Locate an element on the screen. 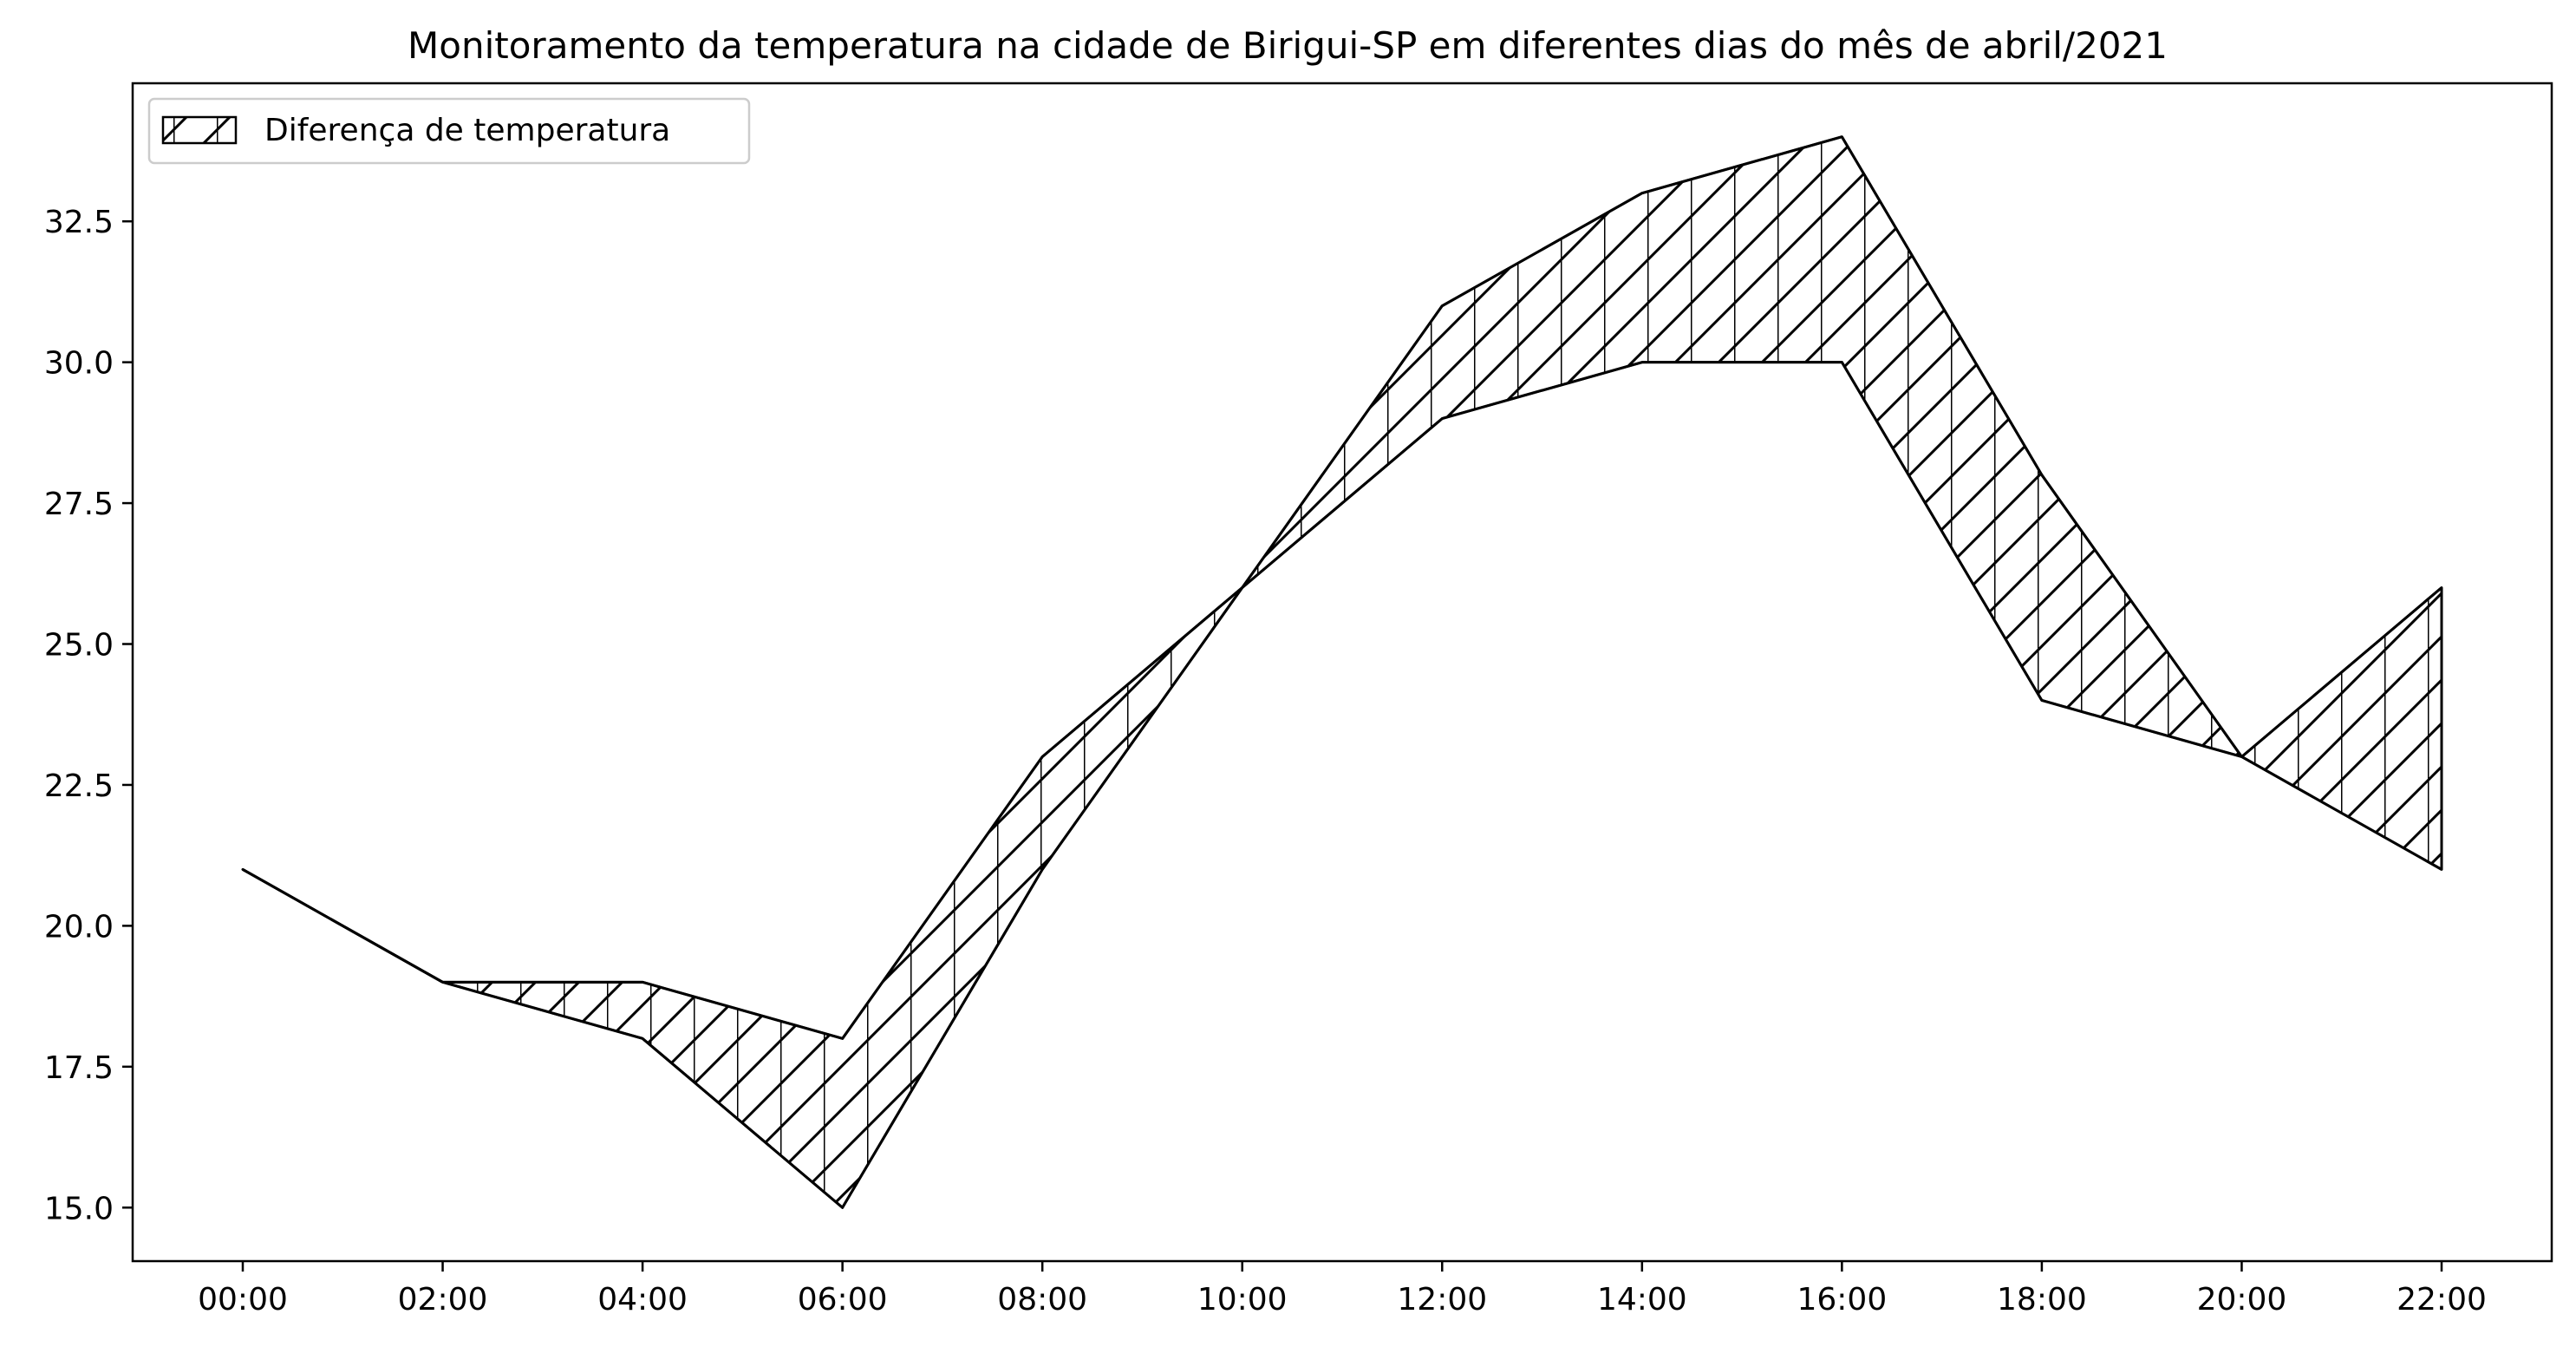  x-tick-label: 14:00 is located at coordinates (1642, 1300).